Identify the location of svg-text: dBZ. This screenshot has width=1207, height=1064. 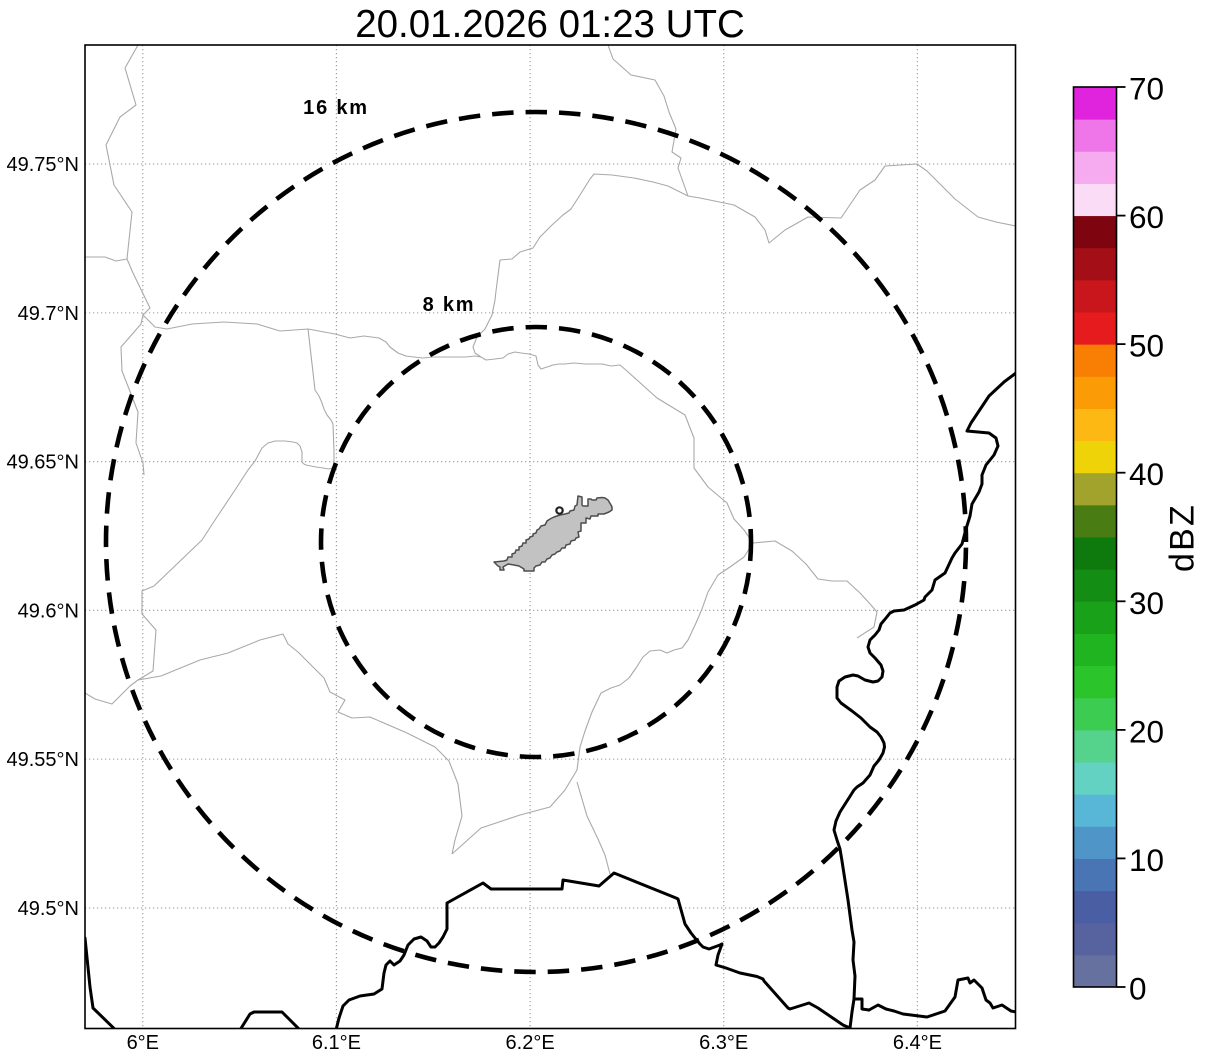
(1183, 537).